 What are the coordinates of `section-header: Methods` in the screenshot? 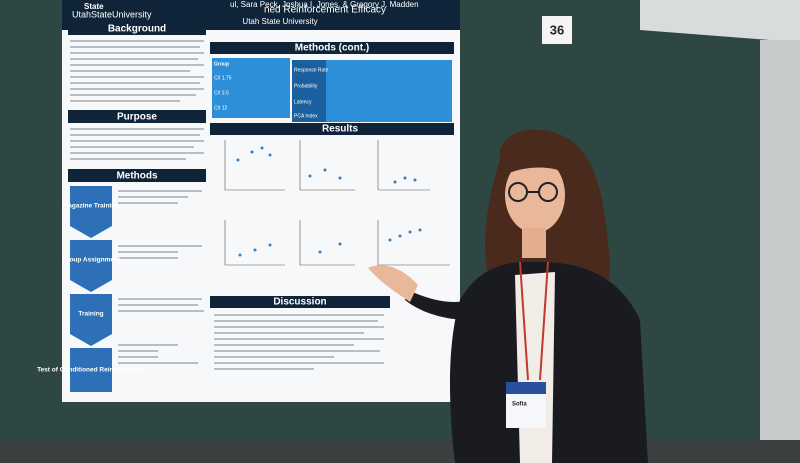 It's located at (137, 176).